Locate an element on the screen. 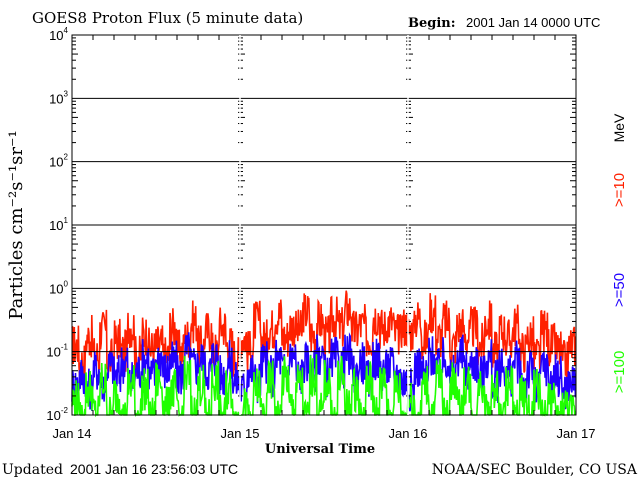 This screenshot has width=640, height=480. y-tick-label: 10¹ is located at coordinates (58, 224).